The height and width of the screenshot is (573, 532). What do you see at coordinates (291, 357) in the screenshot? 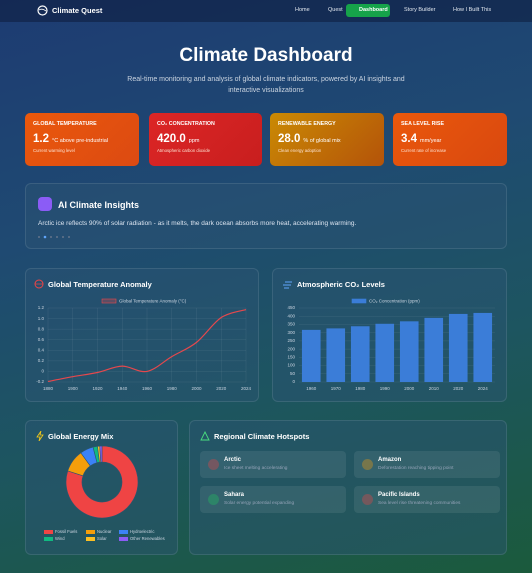
I see `y-tick-label: 150` at bounding box center [291, 357].